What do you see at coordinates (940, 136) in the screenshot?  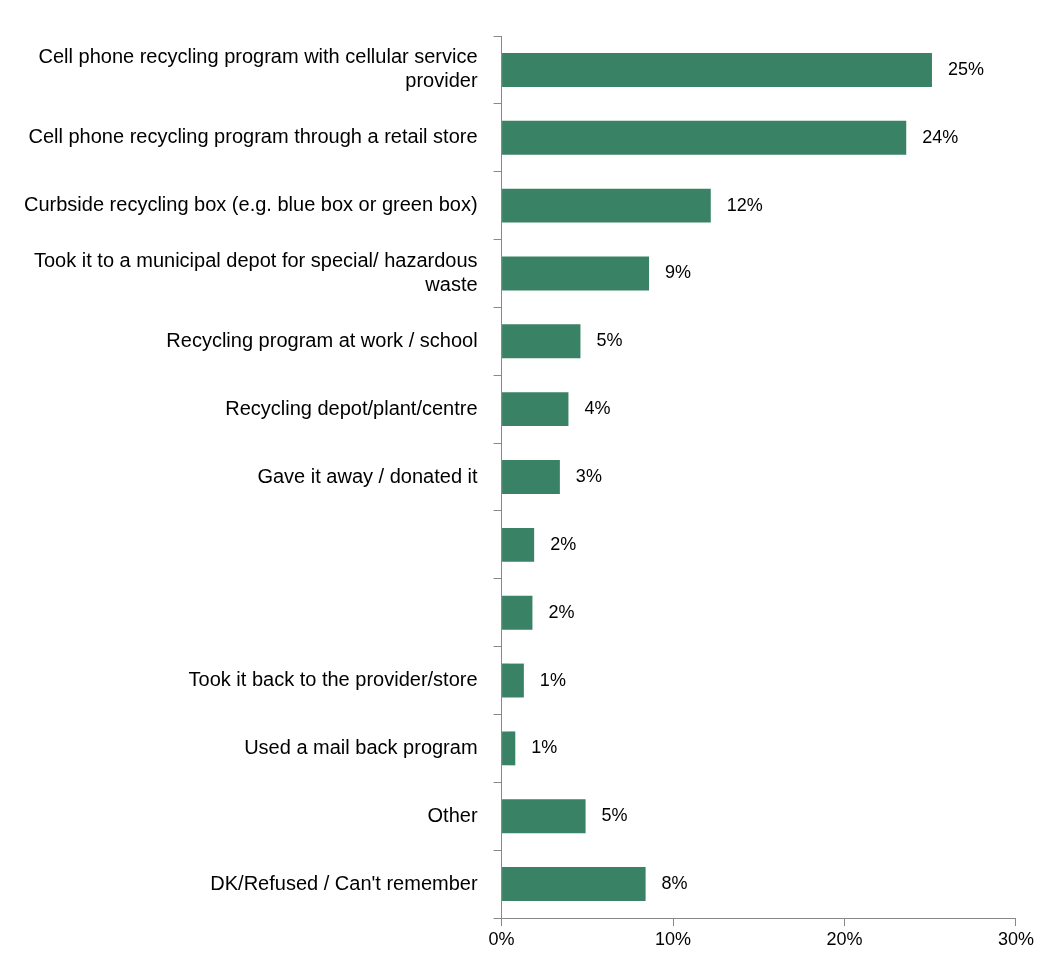 I see `data-label: 24%` at bounding box center [940, 136].